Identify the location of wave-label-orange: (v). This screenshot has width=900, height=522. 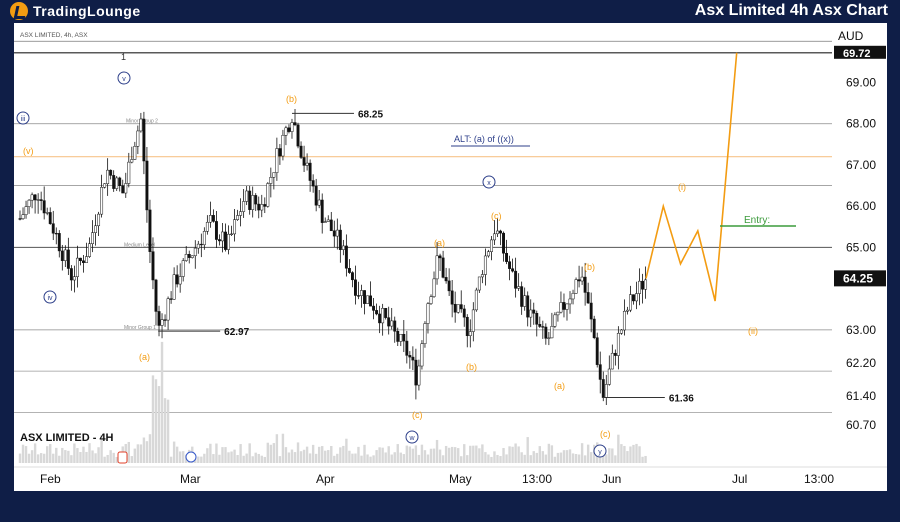
(28, 151).